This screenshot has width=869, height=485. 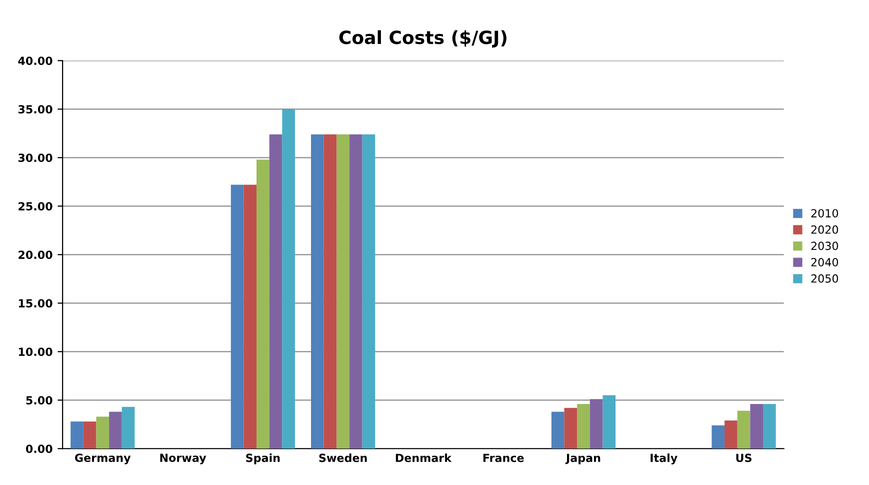 I want to click on x-tick-label: Denmark, so click(x=424, y=457).